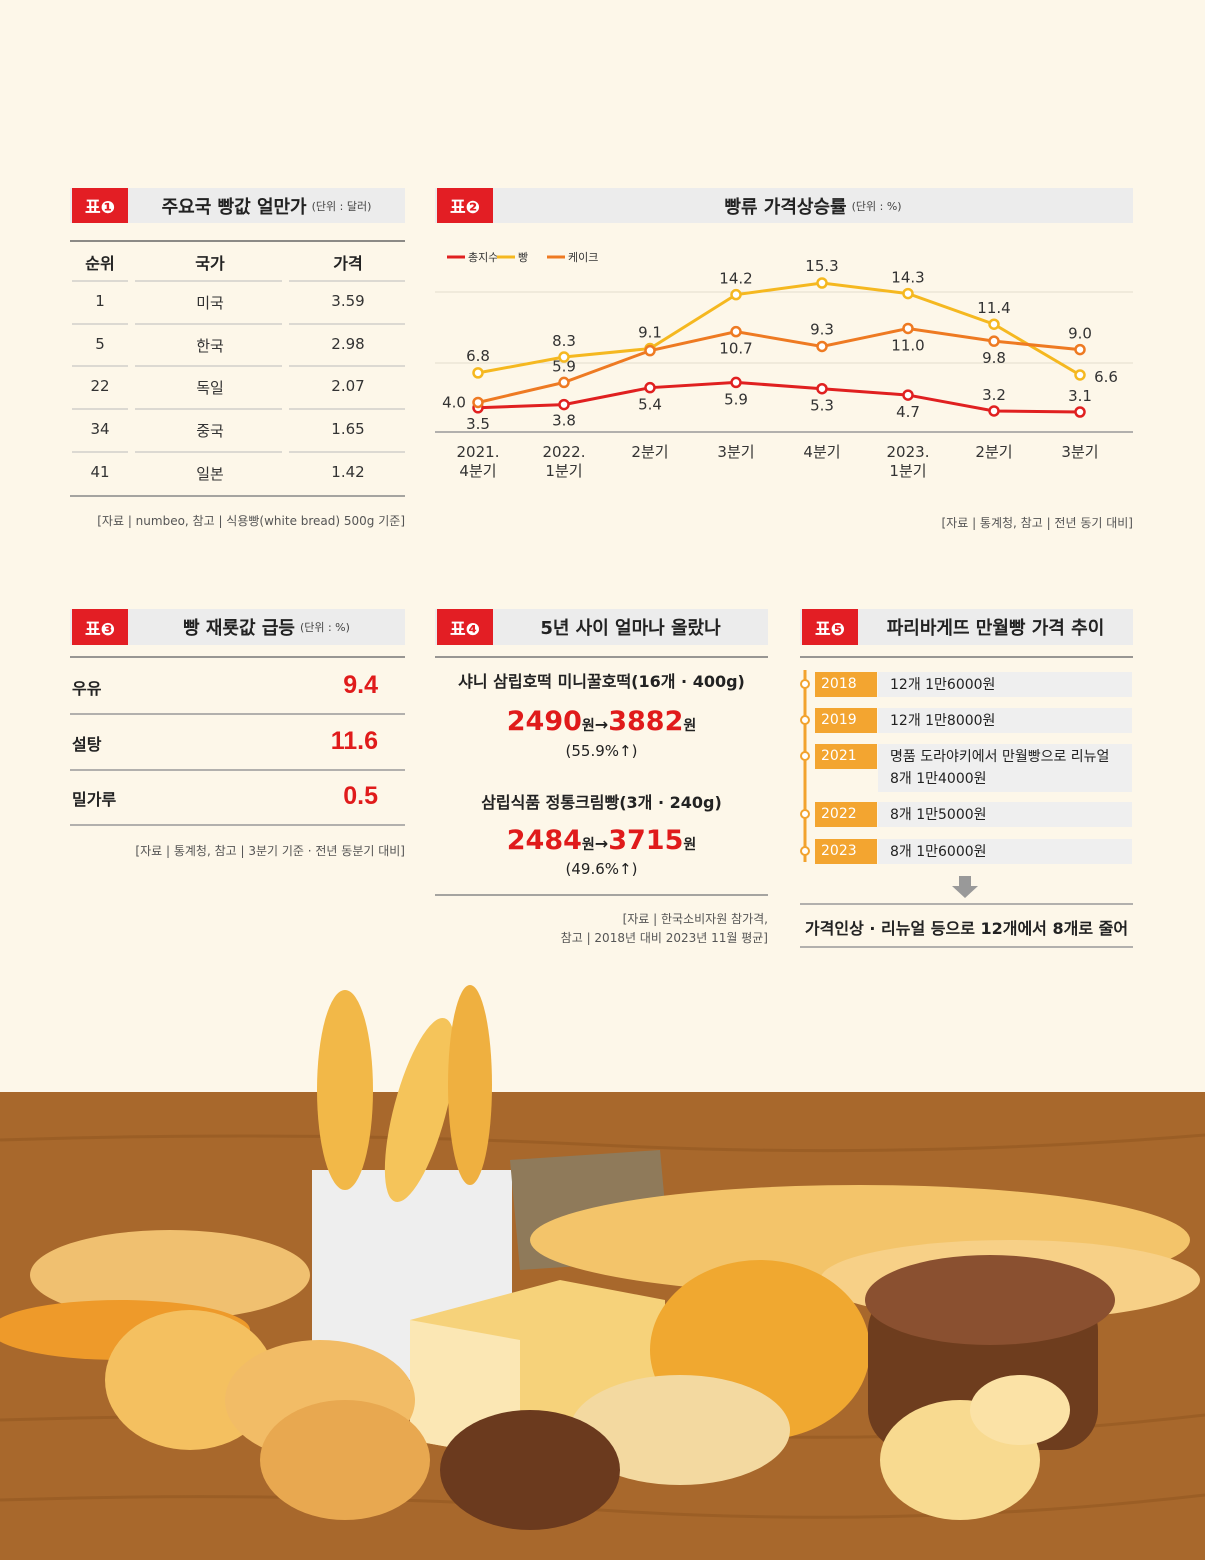 The image size is (1205, 1560). What do you see at coordinates (908, 461) in the screenshot?
I see `x-tick-label: 2023. 1분기` at bounding box center [908, 461].